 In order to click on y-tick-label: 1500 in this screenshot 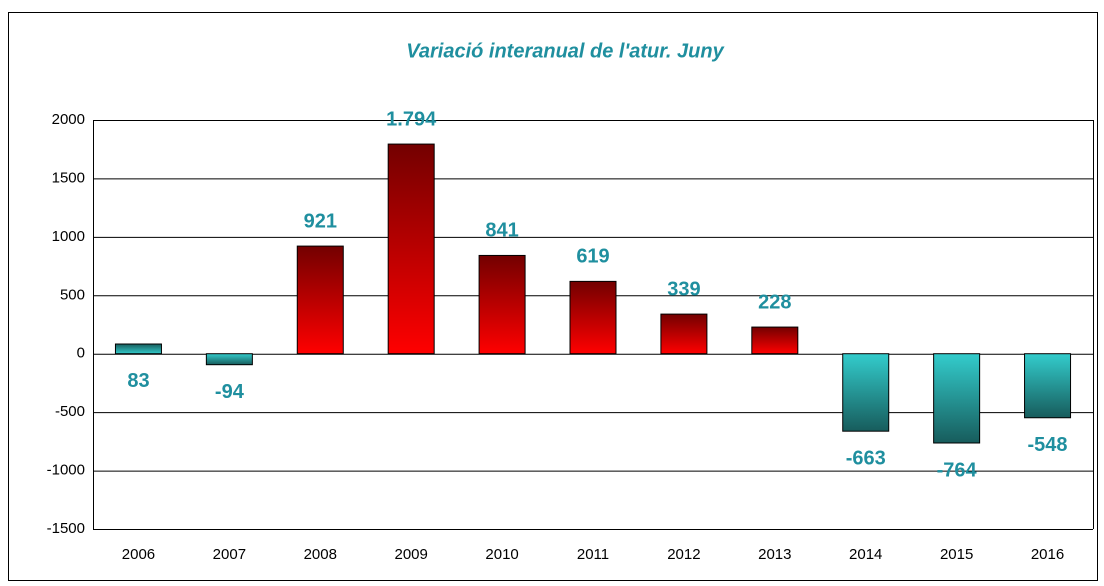, I will do `click(68, 177)`.